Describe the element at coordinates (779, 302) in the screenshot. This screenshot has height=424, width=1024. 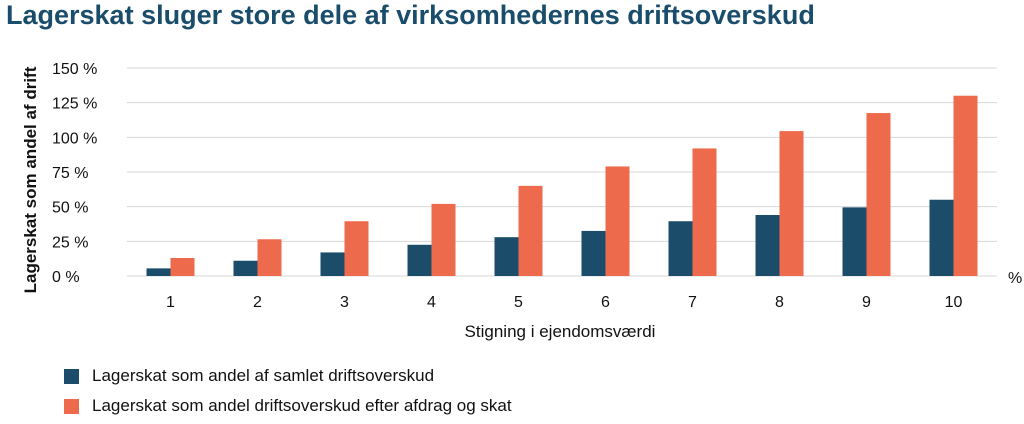
I see `x-tick-label: 8` at that location.